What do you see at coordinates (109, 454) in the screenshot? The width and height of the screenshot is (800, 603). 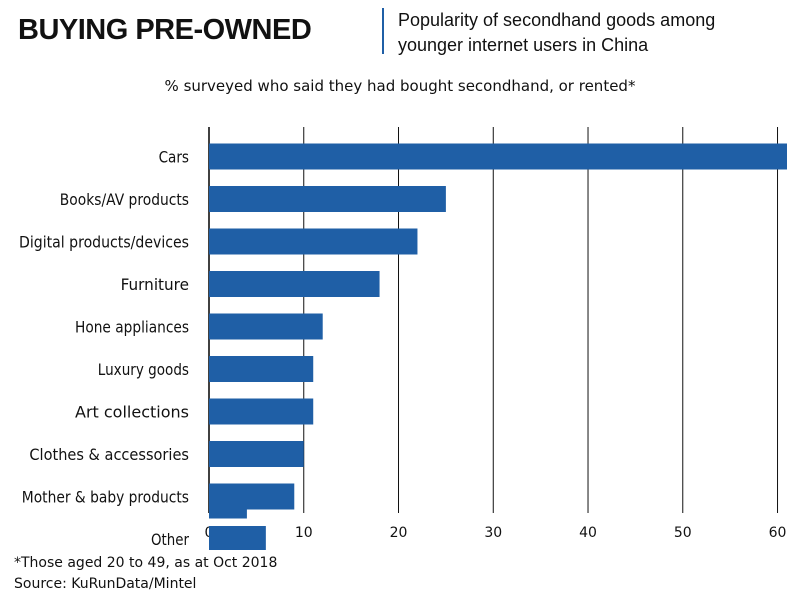 I see `category-label: Clothes & accessories` at bounding box center [109, 454].